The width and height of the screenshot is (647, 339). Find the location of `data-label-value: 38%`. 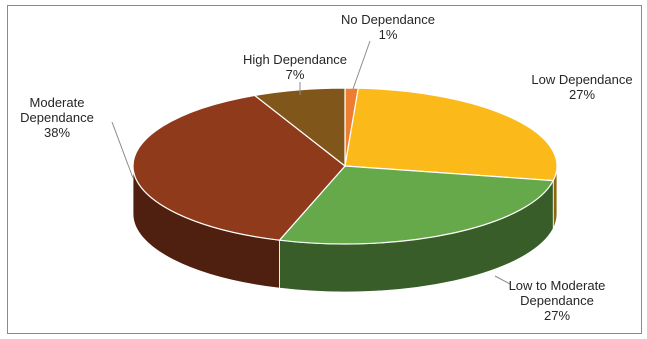

data-label-value: 38% is located at coordinates (57, 132).